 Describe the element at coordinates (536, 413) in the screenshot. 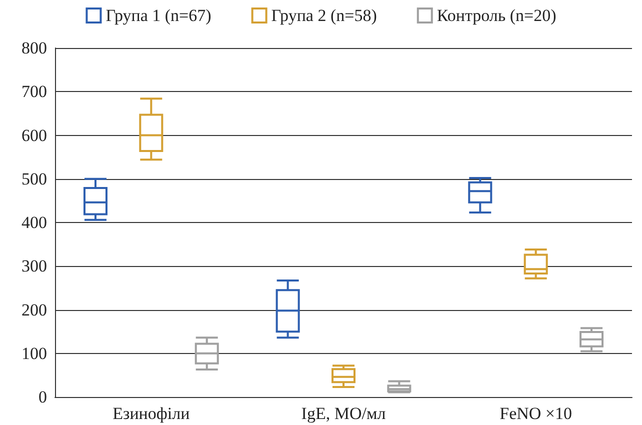

I see `x-tick-label: FeNO ×10` at that location.